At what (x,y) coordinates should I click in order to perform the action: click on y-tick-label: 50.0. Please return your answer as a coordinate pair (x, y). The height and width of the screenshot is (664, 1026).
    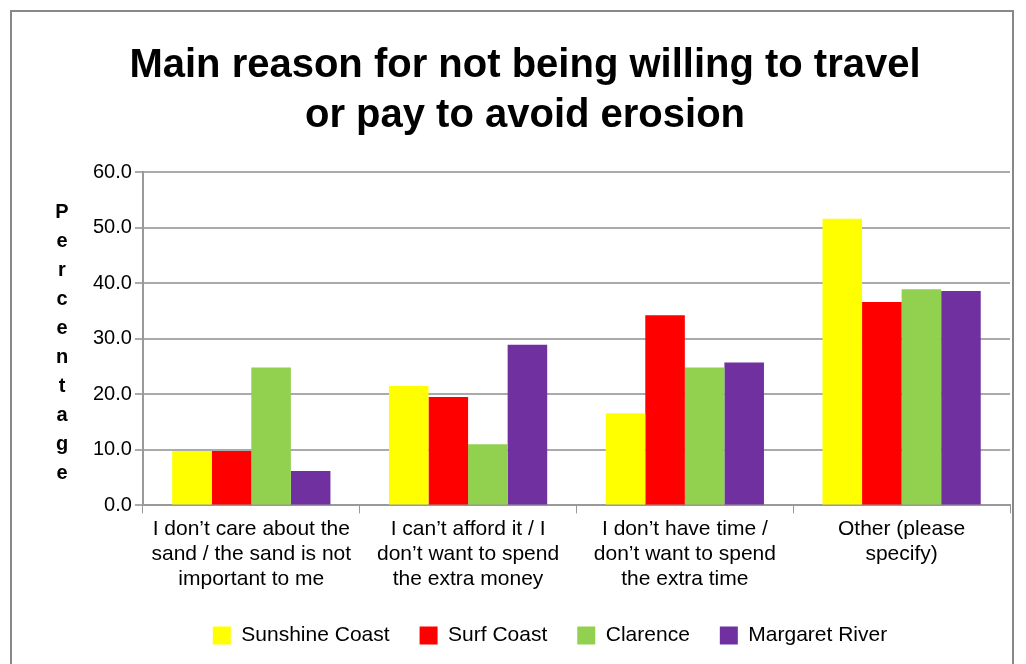
    Looking at the image, I should click on (112, 226).